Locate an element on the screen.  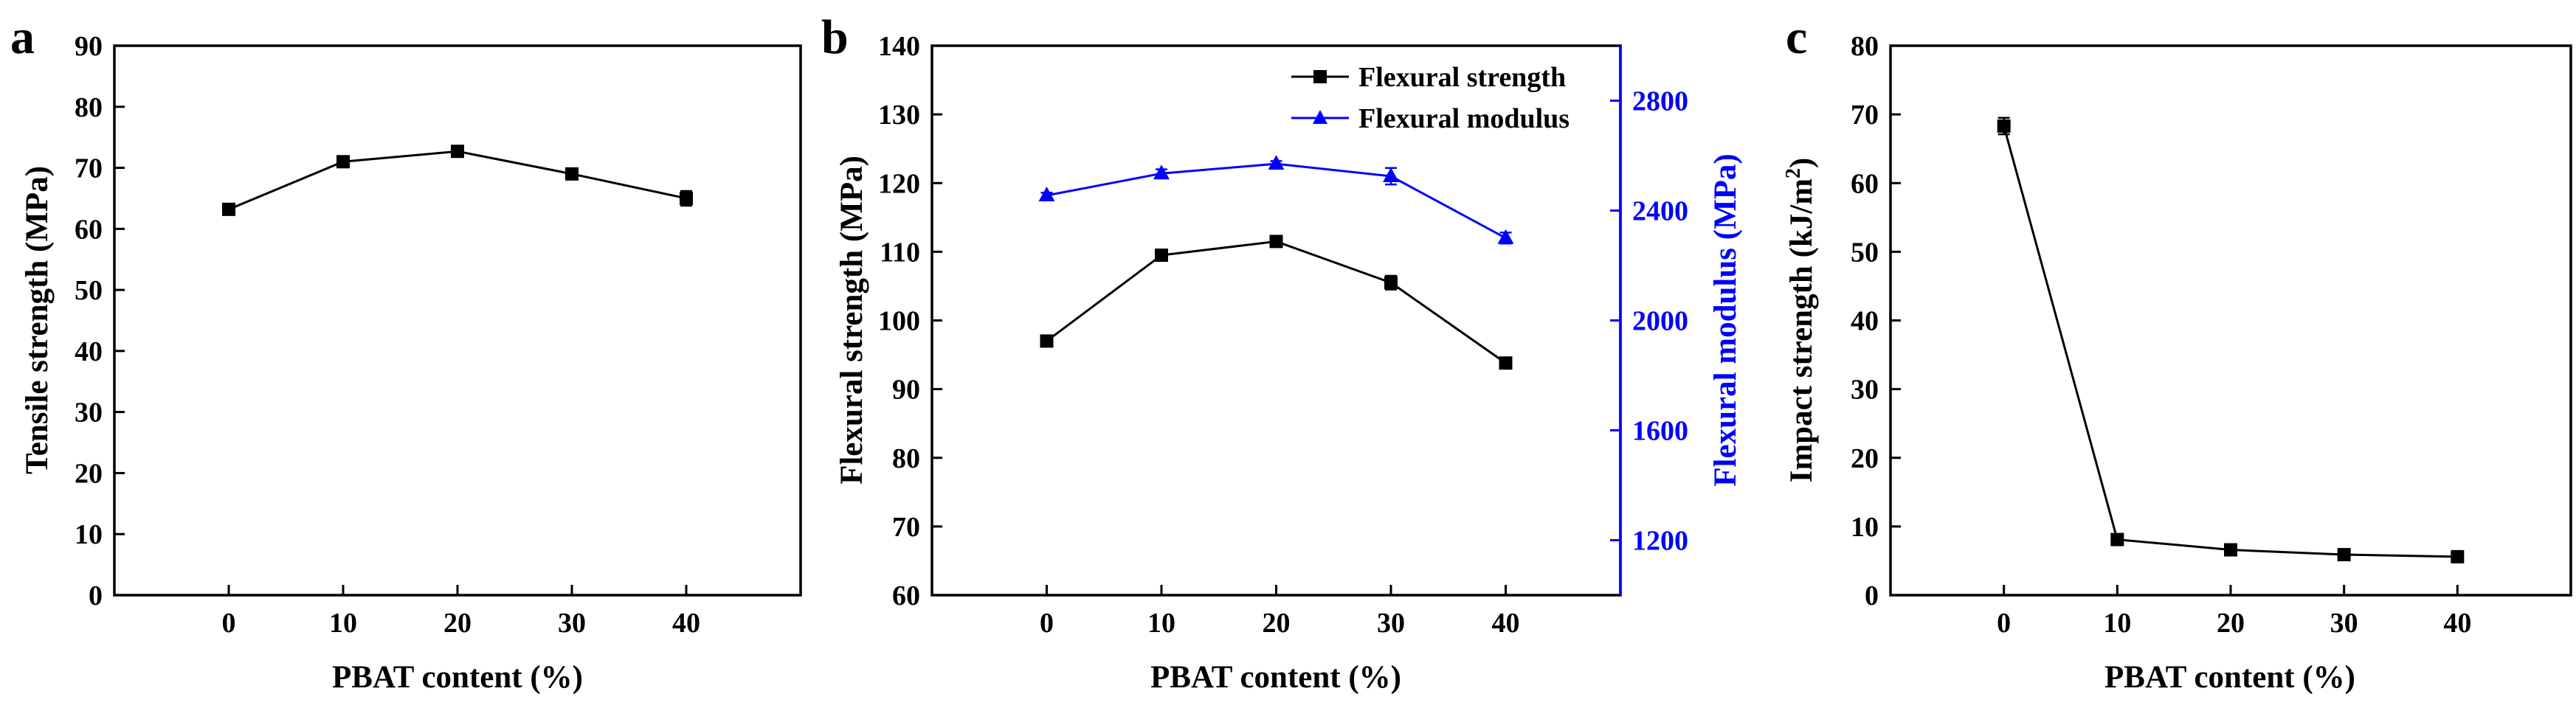
y-tick-label-right: 1600 is located at coordinates (1660, 431).